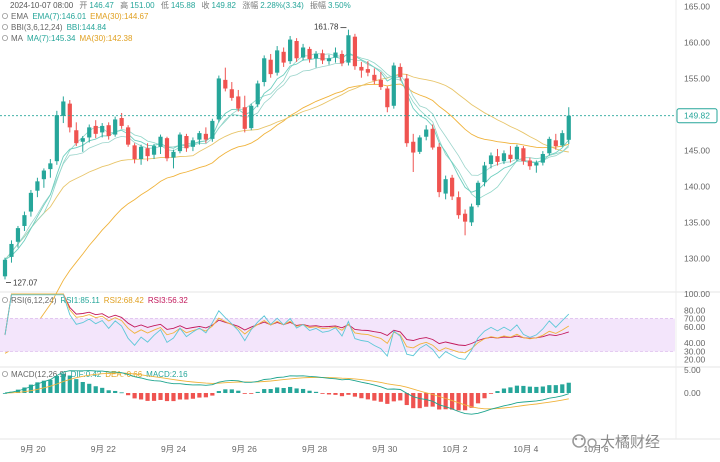 This screenshot has height=462, width=720. What do you see at coordinates (59, 27) in the screenshot?
I see `svg-text:BBI(3,6,12,24)BBI:144.84: BBI(3,6,12,24) BBI:144.84` at bounding box center [59, 27].